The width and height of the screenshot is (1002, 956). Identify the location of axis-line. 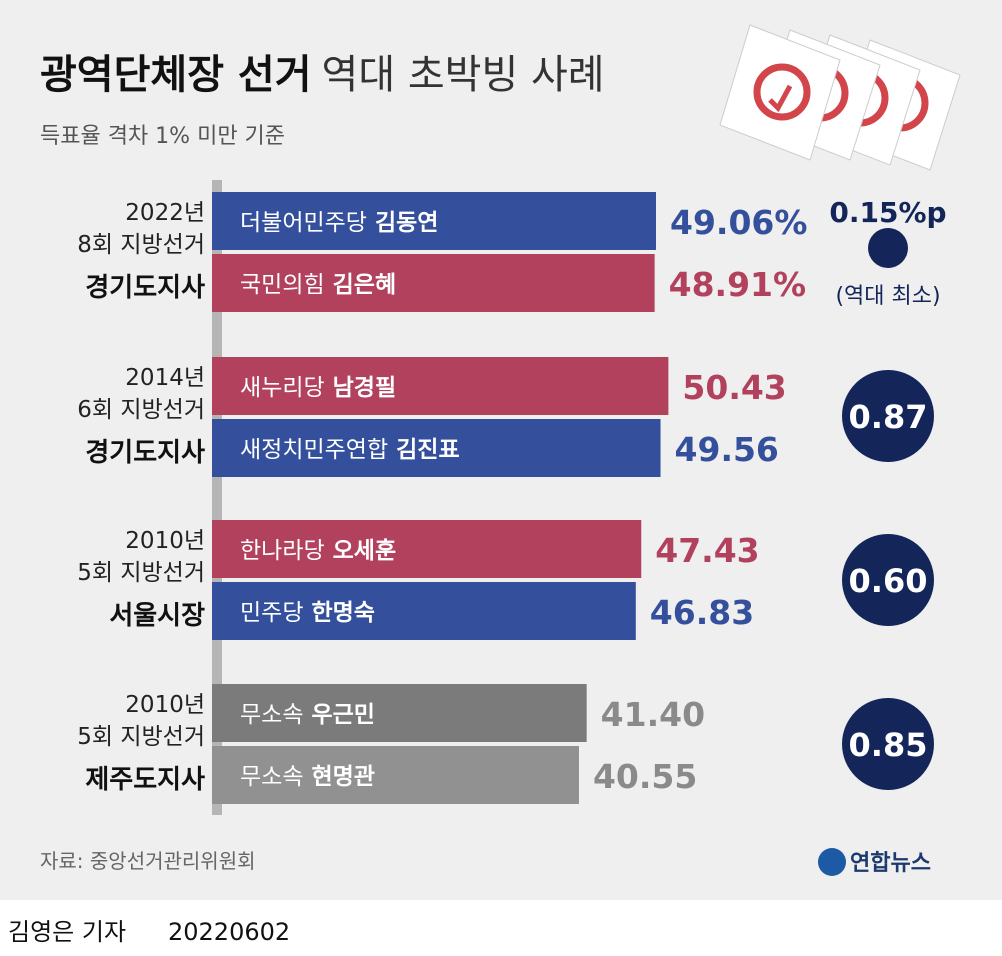
(217, 497).